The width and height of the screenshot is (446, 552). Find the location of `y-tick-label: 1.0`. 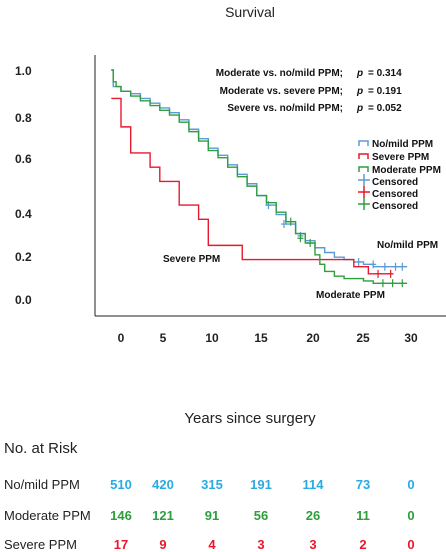

y-tick-label: 1.0 is located at coordinates (23, 71).